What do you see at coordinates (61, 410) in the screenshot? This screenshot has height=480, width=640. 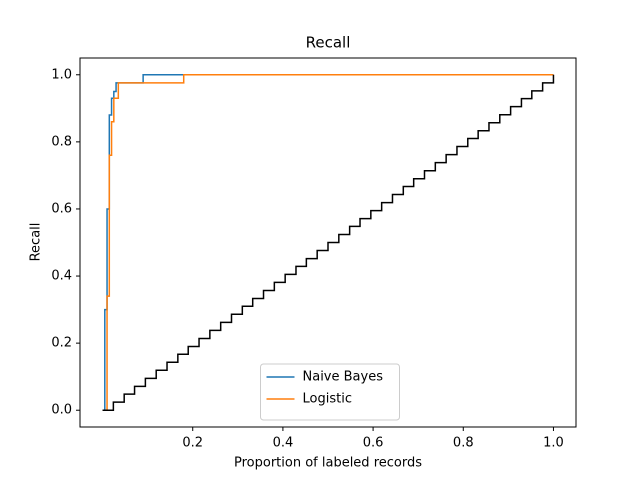 I see `y-tick-label: 0.0` at bounding box center [61, 410].